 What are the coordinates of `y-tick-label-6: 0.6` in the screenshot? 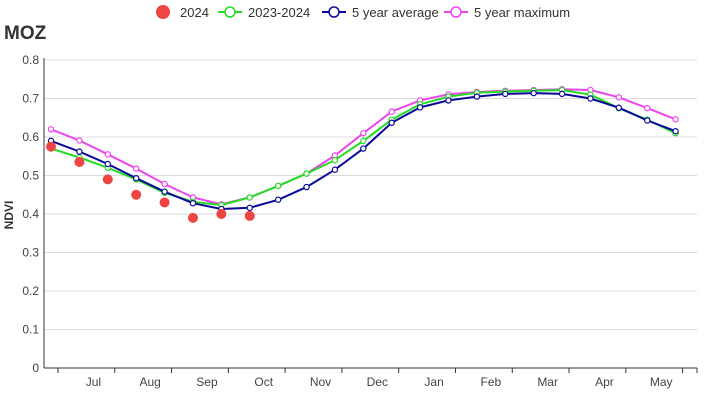 It's located at (30, 137).